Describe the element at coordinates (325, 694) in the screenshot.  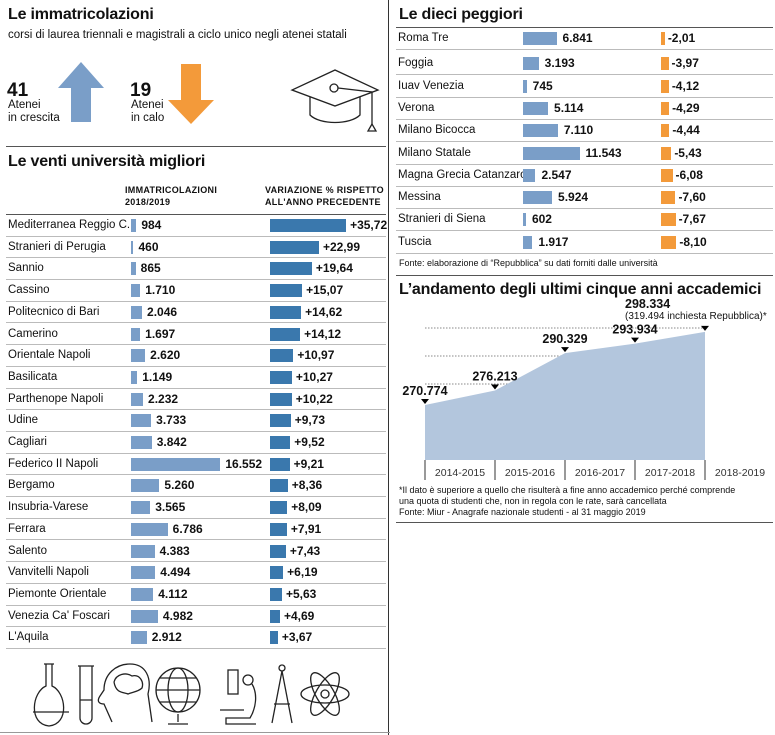
I see `atom-icon` at that location.